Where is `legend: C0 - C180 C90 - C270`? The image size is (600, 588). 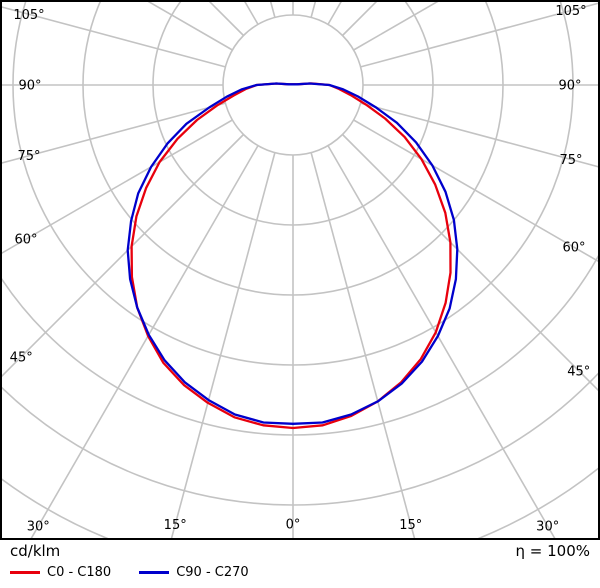 legend: C0 - C180 C90 - C270 is located at coordinates (300, 572).